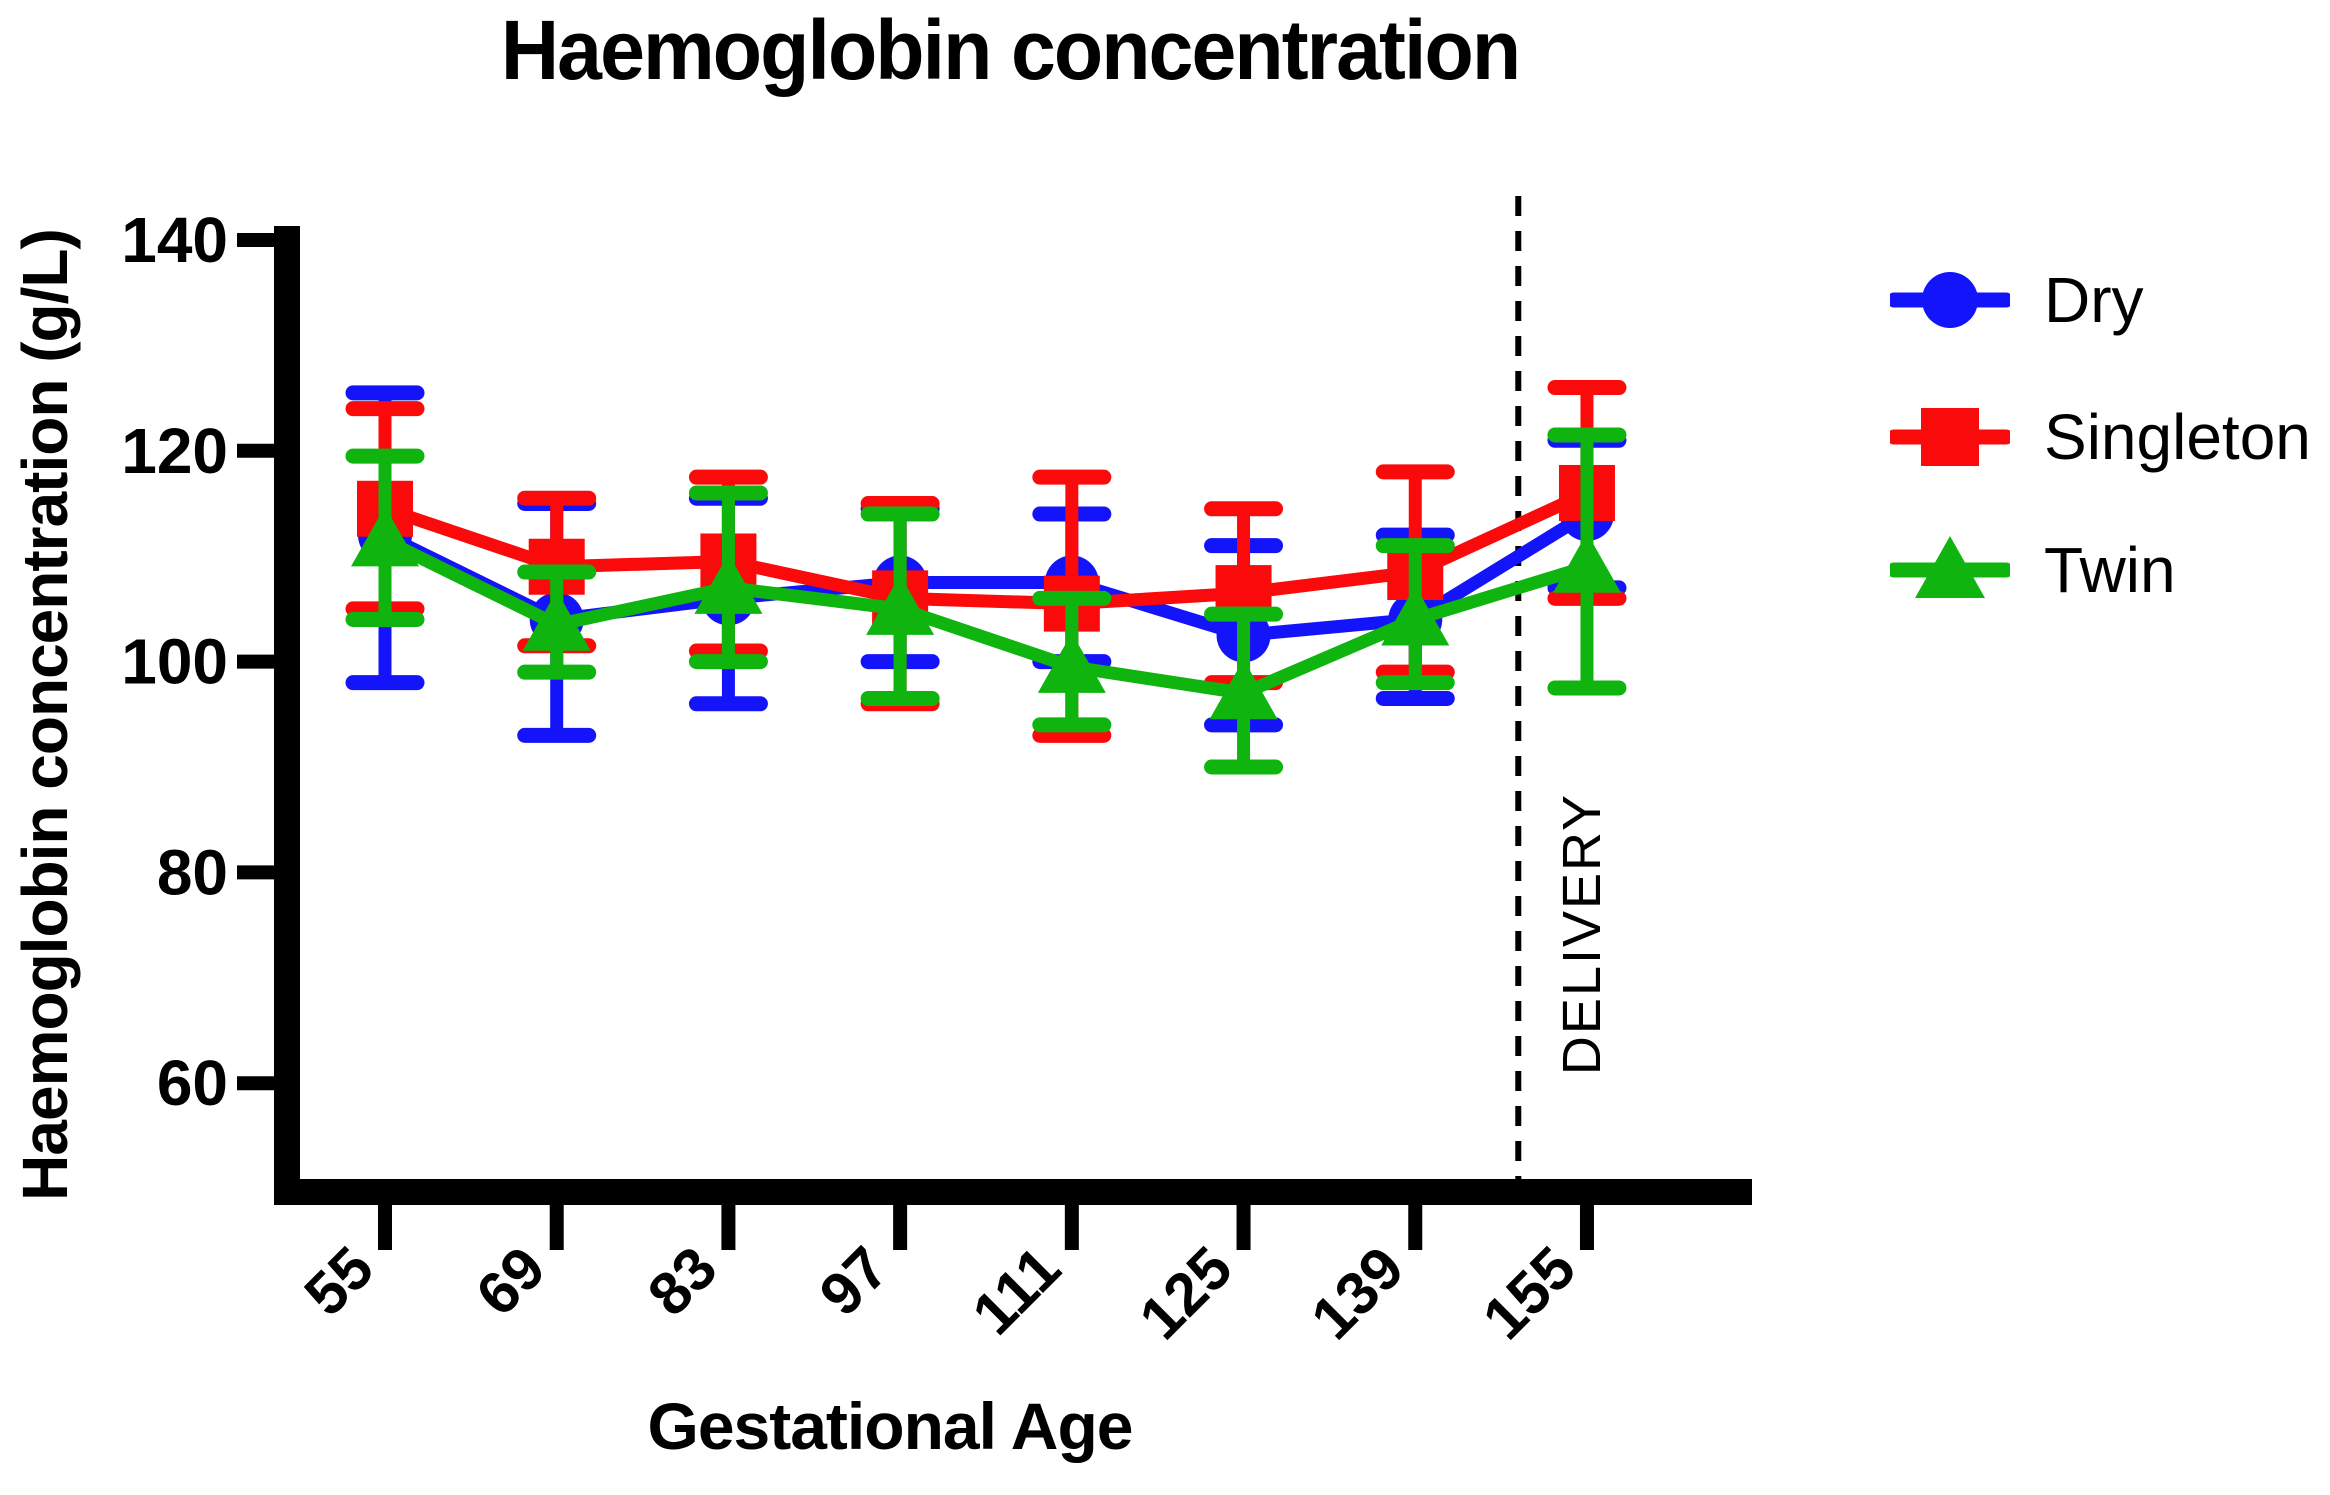  I want to click on y-tick-label: 120, so click(174, 451).